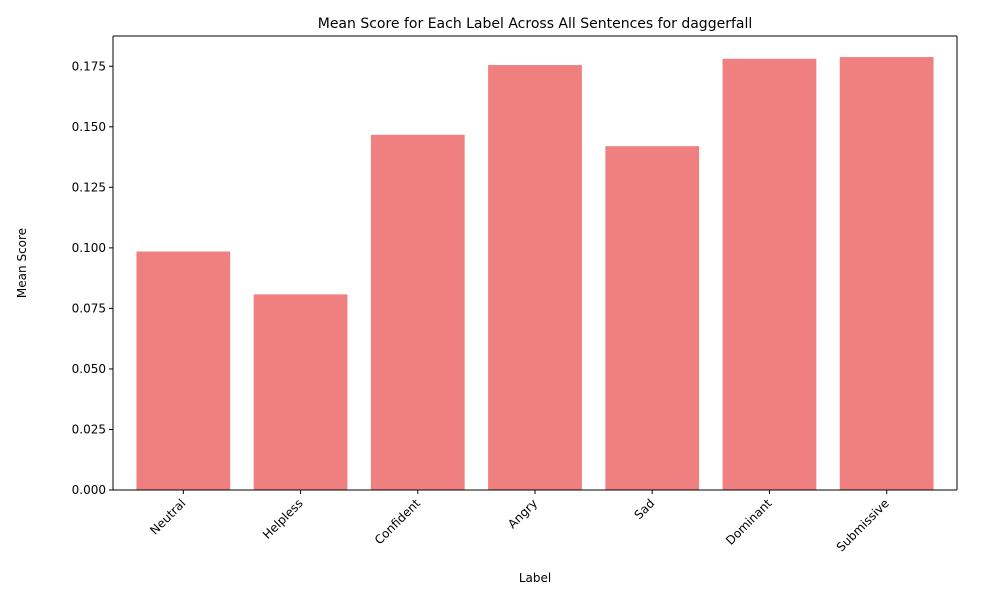 This screenshot has height=600, width=1000. Describe the element at coordinates (89, 127) in the screenshot. I see `y-tick-label: 0.150` at that location.